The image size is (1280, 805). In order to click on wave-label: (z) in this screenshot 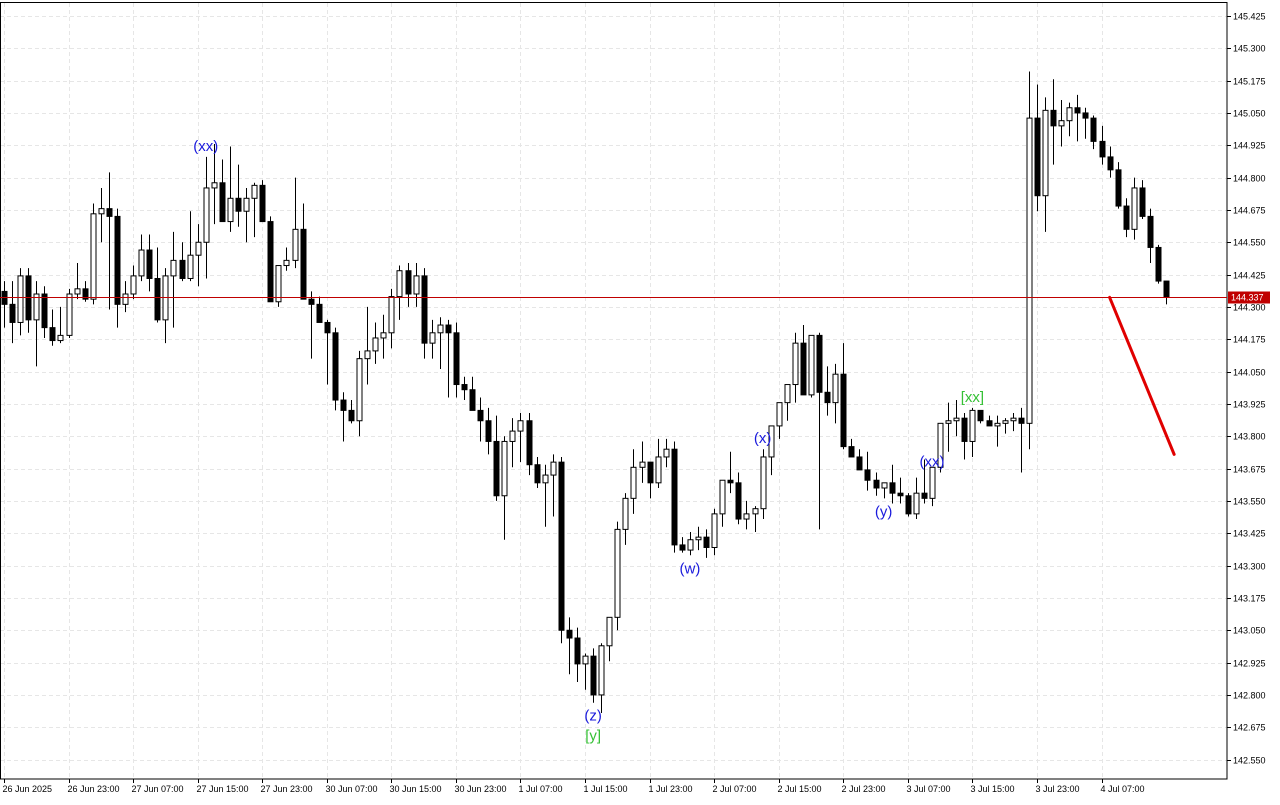, I will do `click(593, 716)`.